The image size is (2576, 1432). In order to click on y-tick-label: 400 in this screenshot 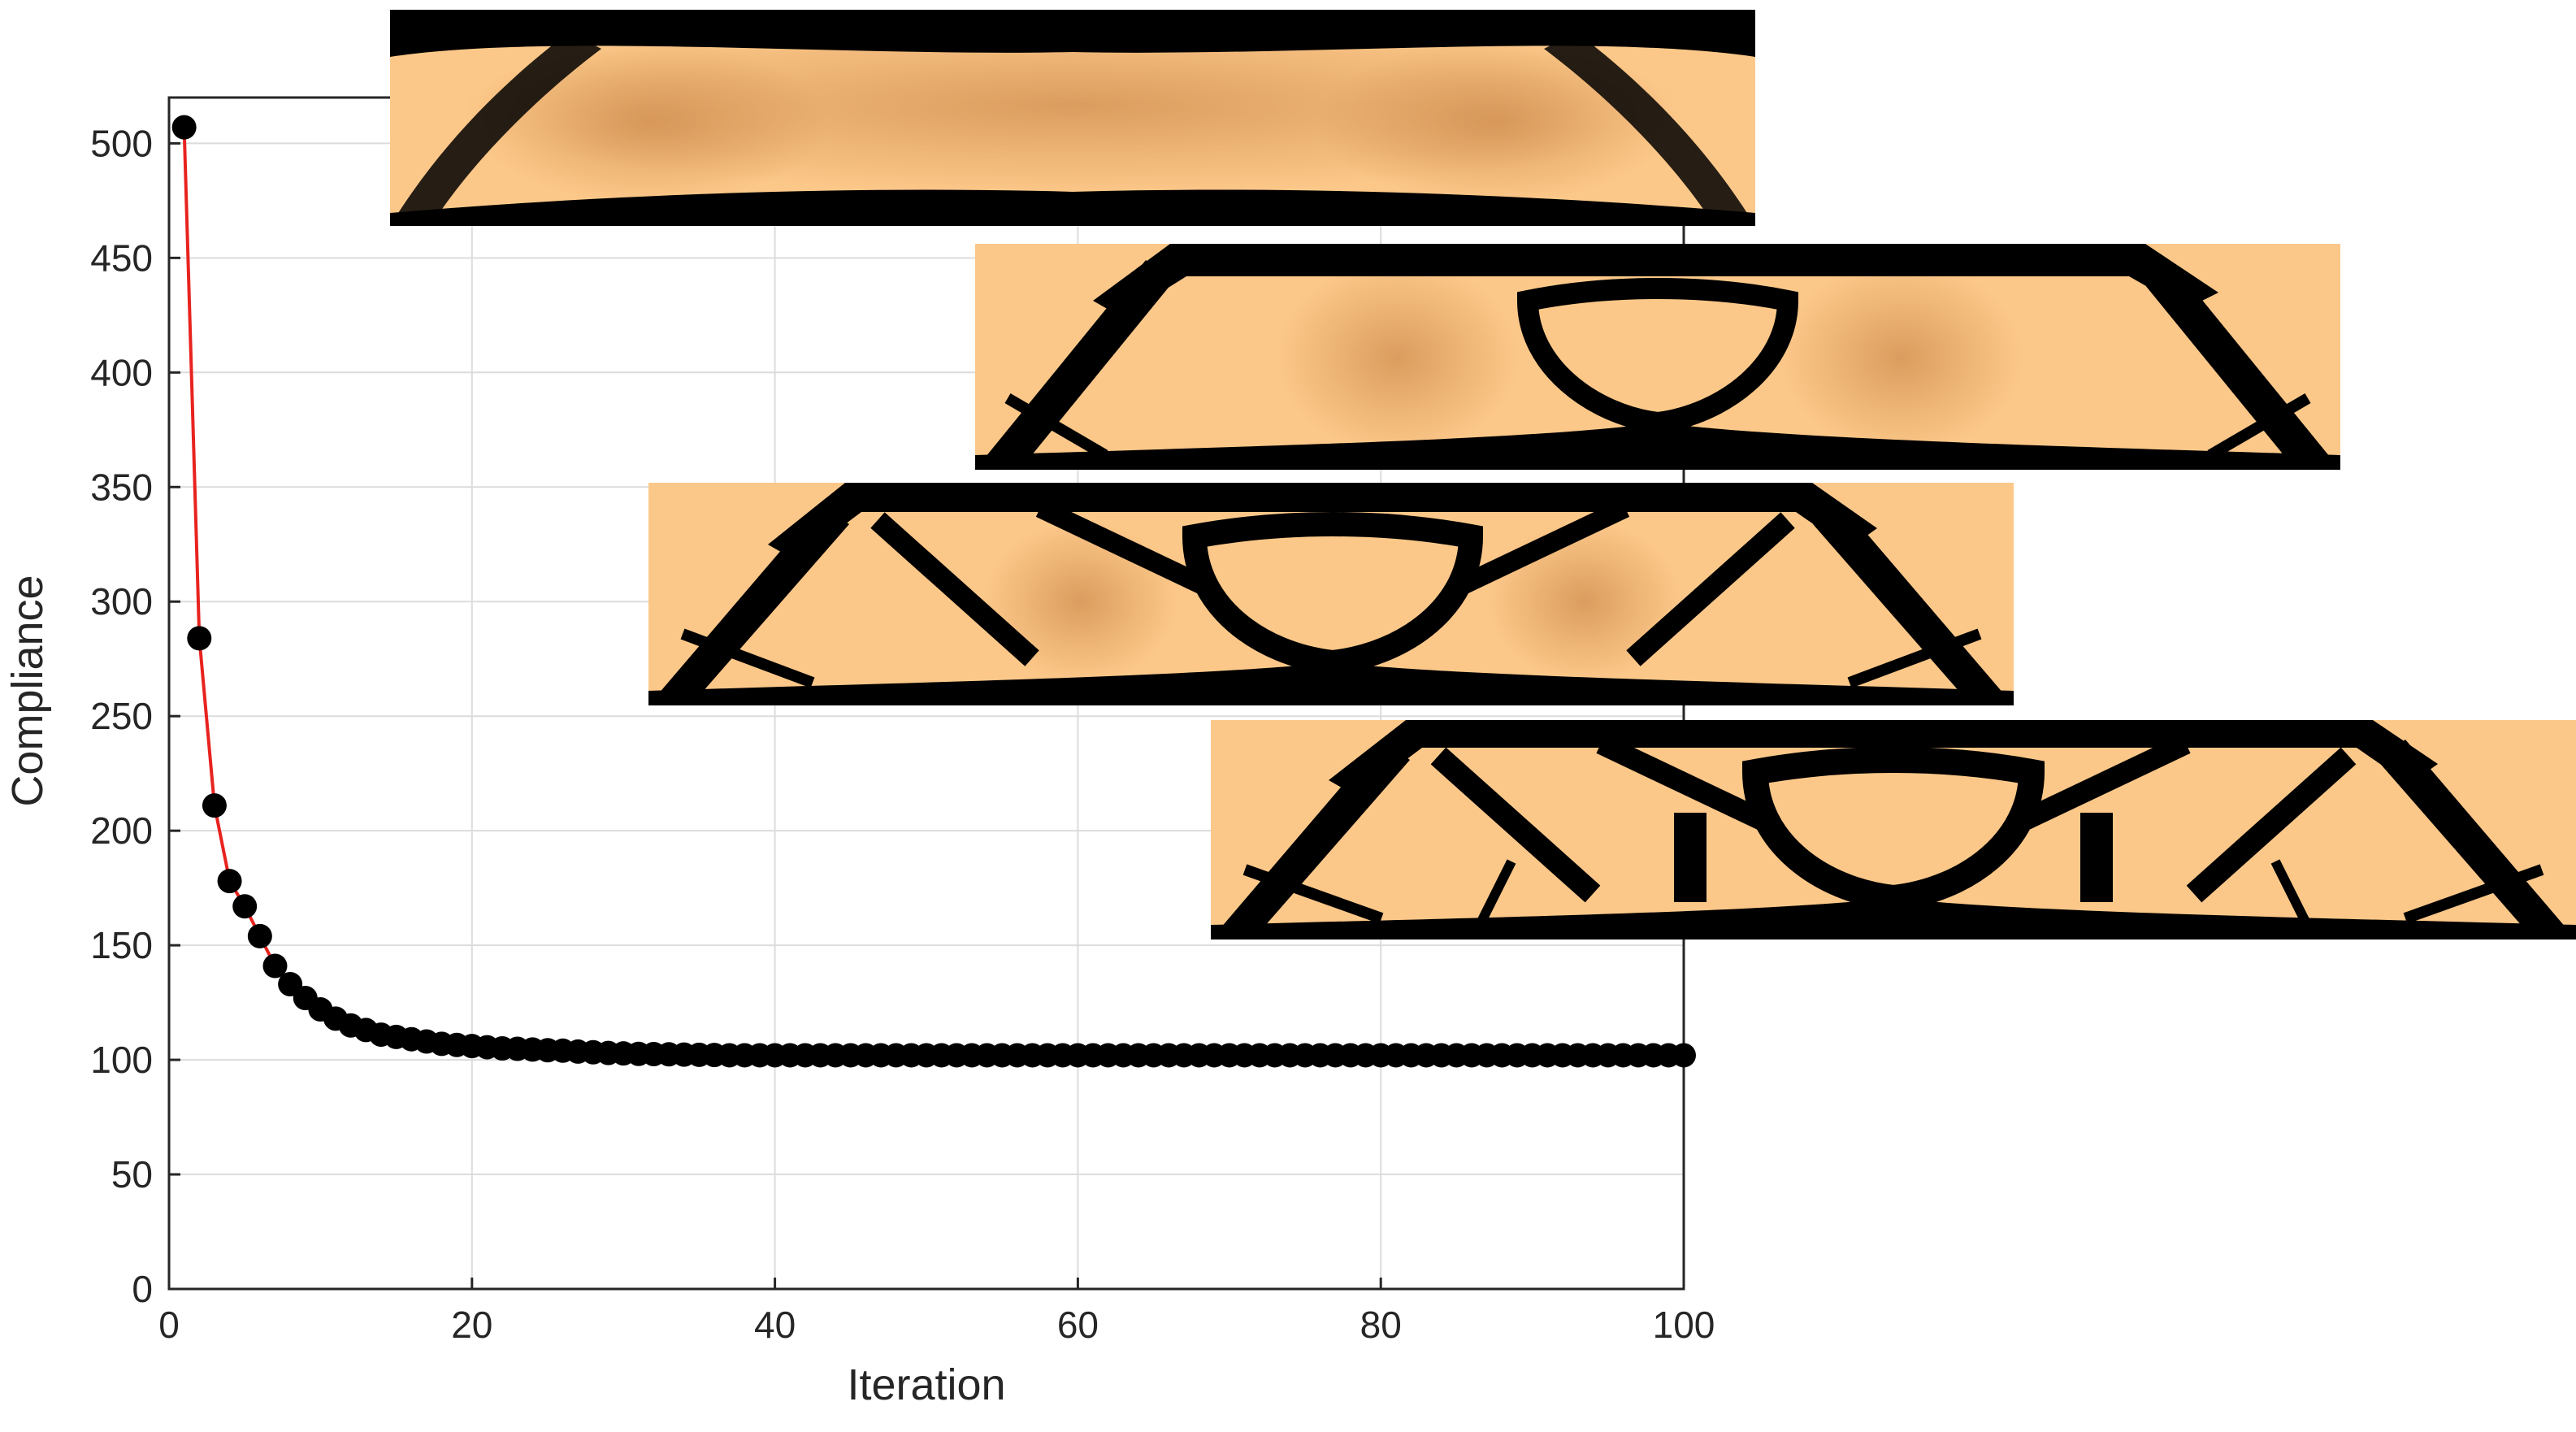, I will do `click(122, 372)`.